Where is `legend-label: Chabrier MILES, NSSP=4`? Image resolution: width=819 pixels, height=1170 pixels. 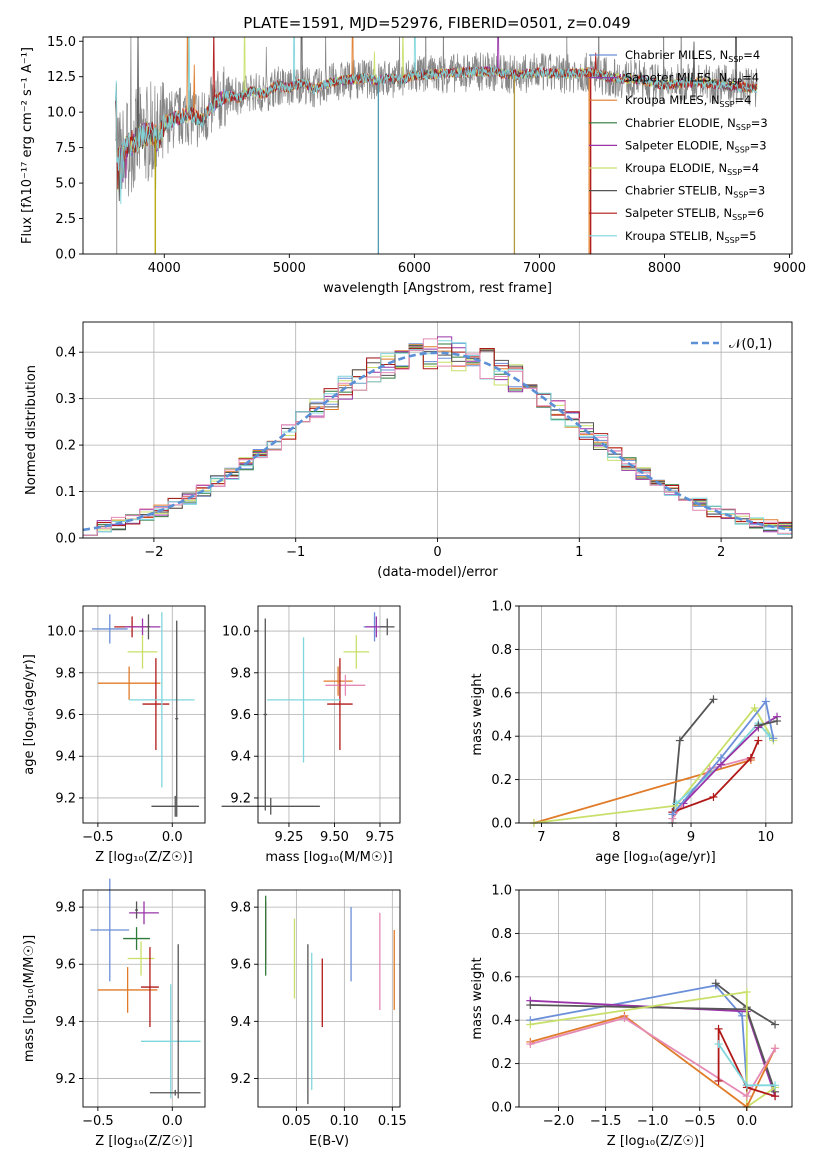 legend-label: Chabrier MILES, NSSP=4 is located at coordinates (692, 56).